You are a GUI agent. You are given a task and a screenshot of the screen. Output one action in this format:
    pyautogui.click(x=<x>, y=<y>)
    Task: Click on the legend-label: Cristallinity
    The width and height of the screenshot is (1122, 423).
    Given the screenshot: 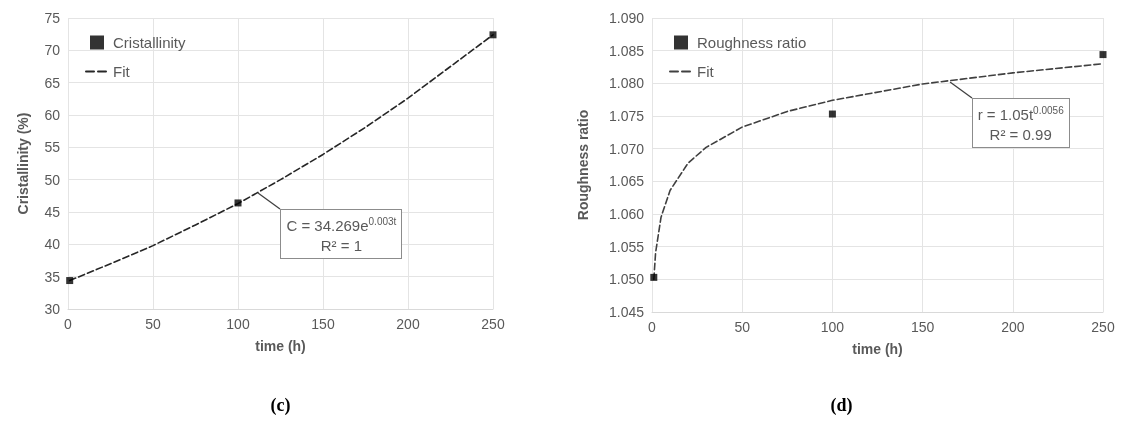 What is the action you would take?
    pyautogui.click(x=150, y=42)
    